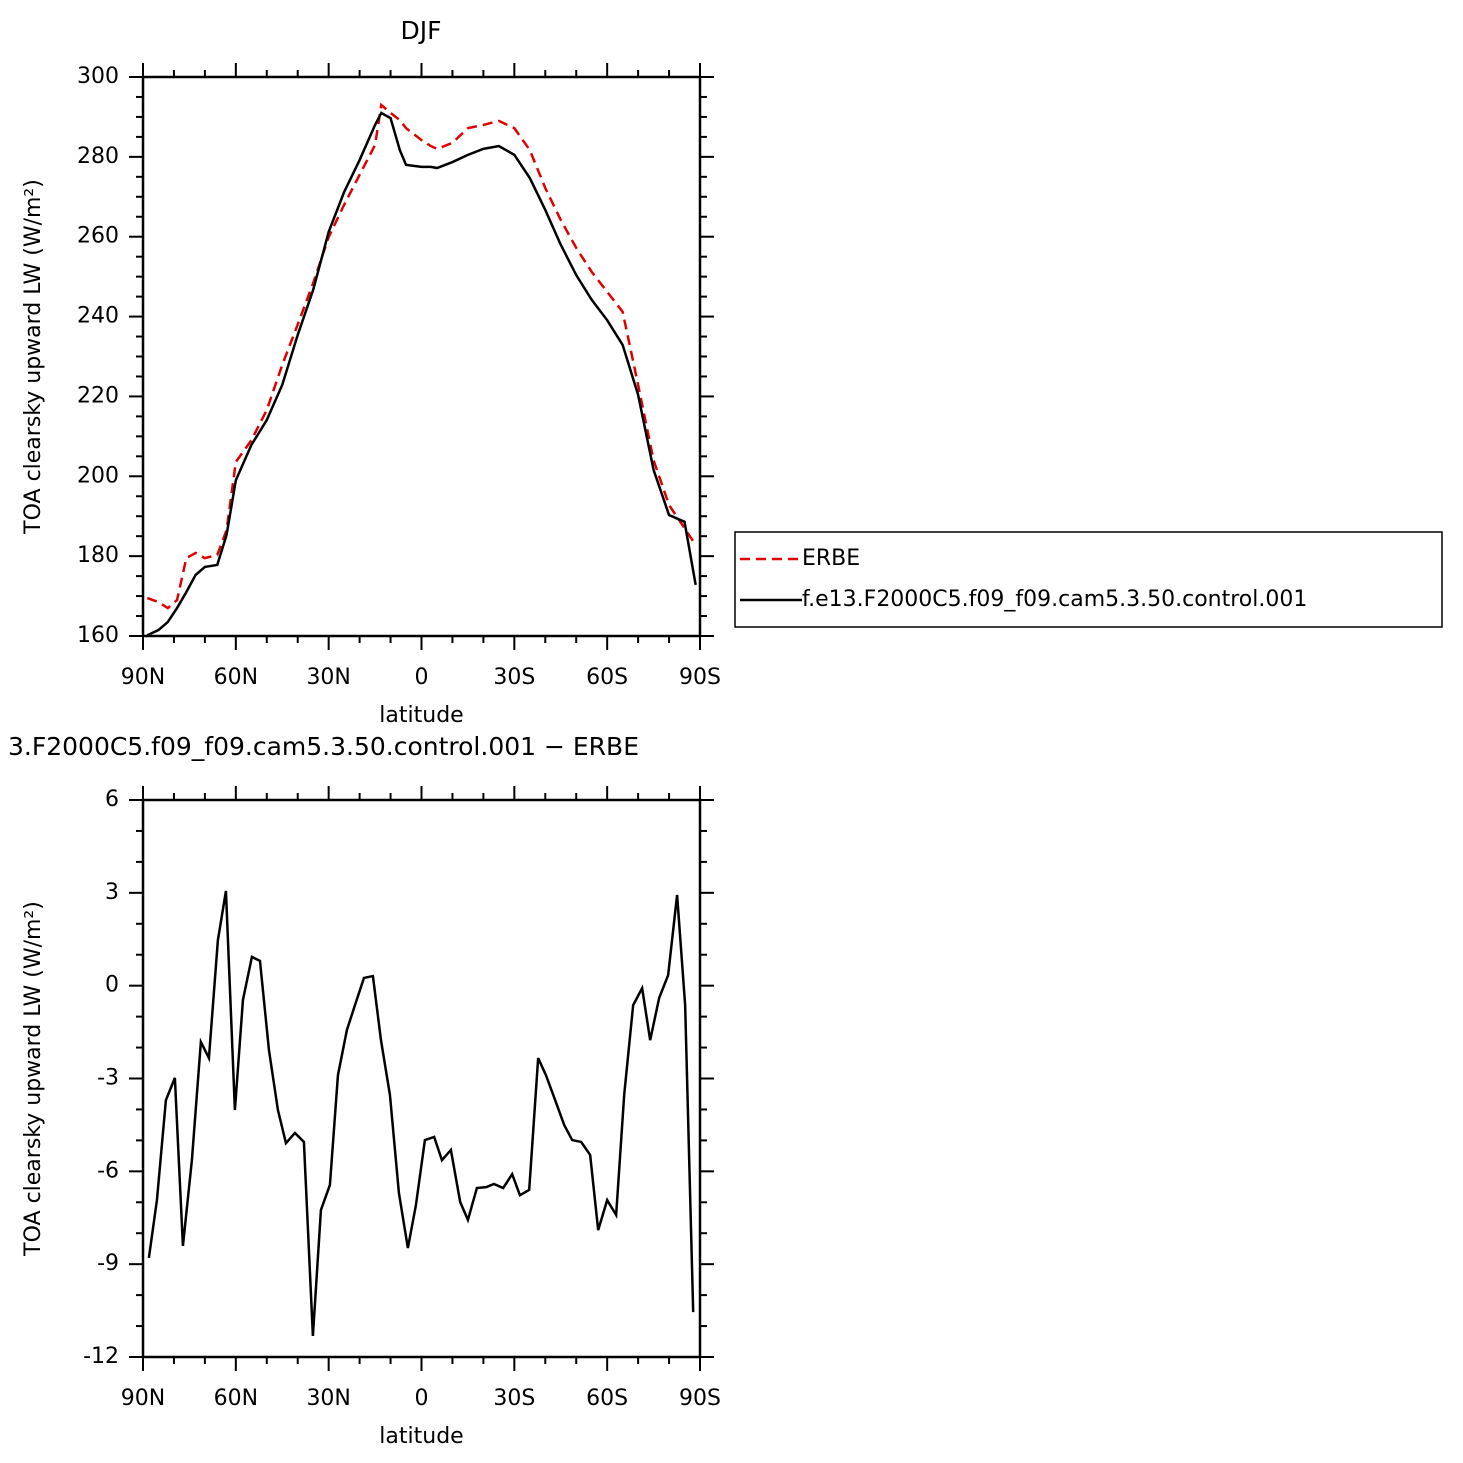 Image resolution: width=1463 pixels, height=1463 pixels. What do you see at coordinates (98, 316) in the screenshot?
I see `y-tick-label: 240` at bounding box center [98, 316].